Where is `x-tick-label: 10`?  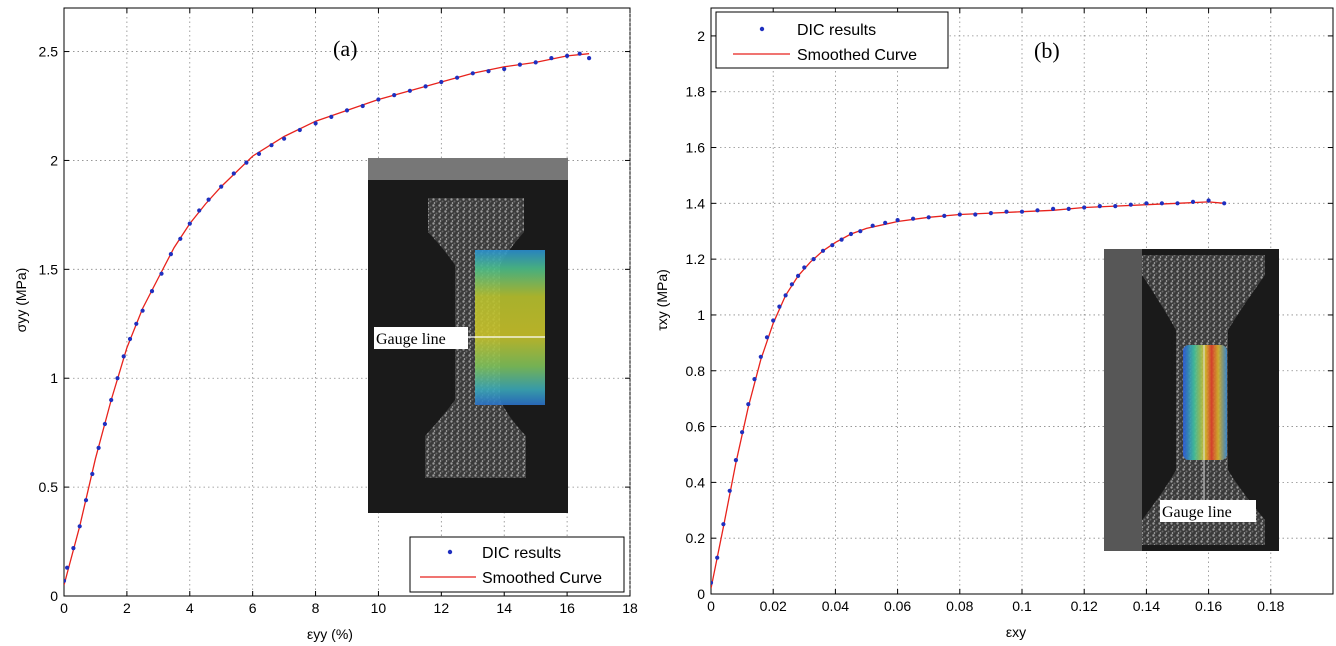 x-tick-label: 10 is located at coordinates (379, 608).